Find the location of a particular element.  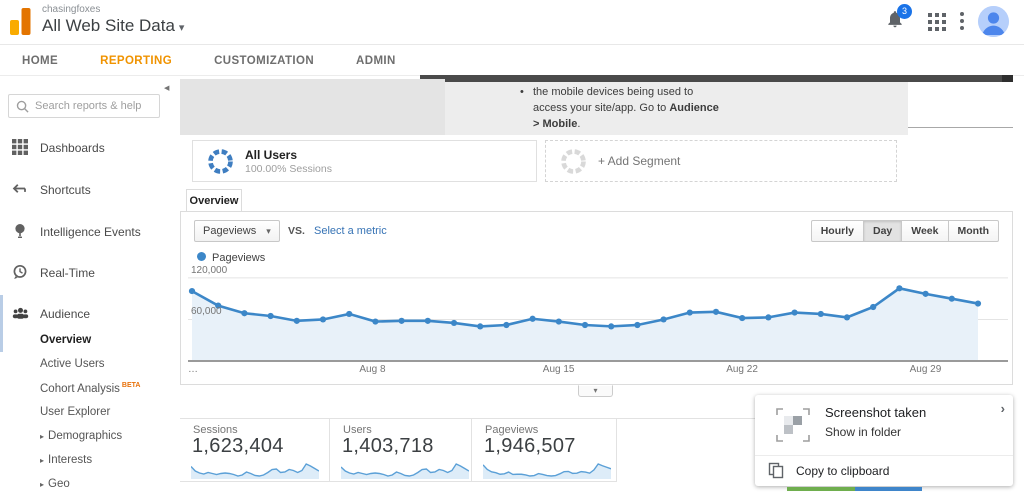

sidebar-scrollbar is located at coordinates (1, 323).